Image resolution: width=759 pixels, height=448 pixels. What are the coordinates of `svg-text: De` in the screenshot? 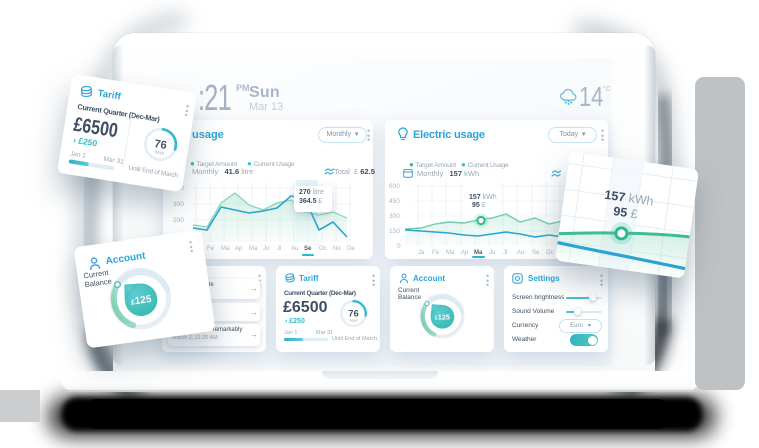 It's located at (351, 249).